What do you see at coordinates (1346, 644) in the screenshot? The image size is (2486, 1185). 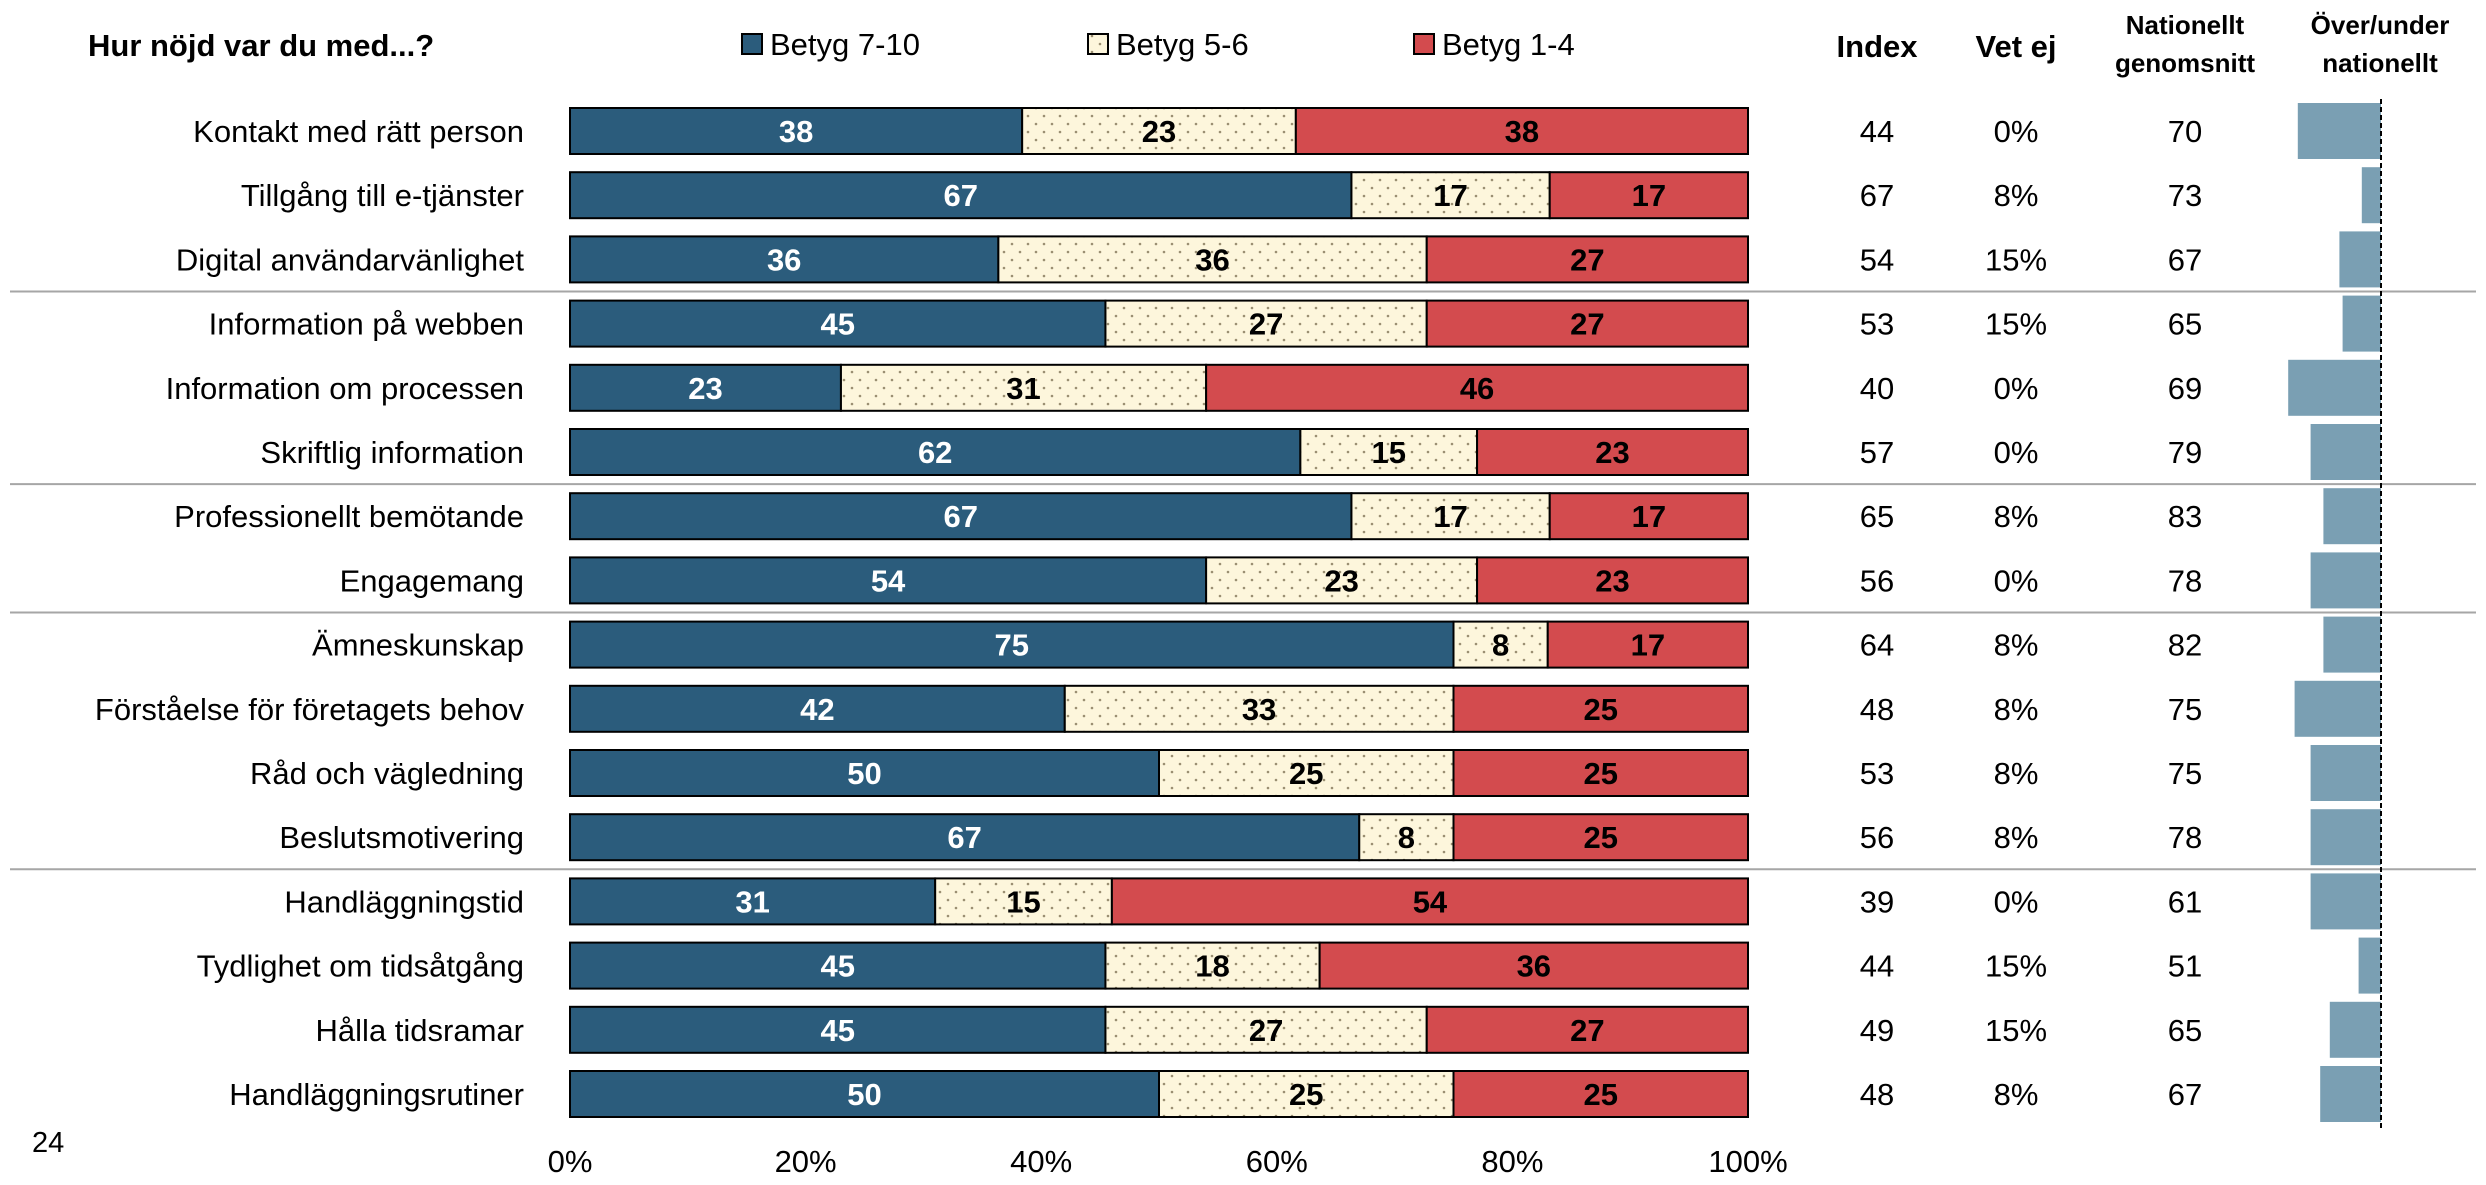 I see `table-row: Ämneskunskap 75 8 17 64 8% 82` at bounding box center [1346, 644].